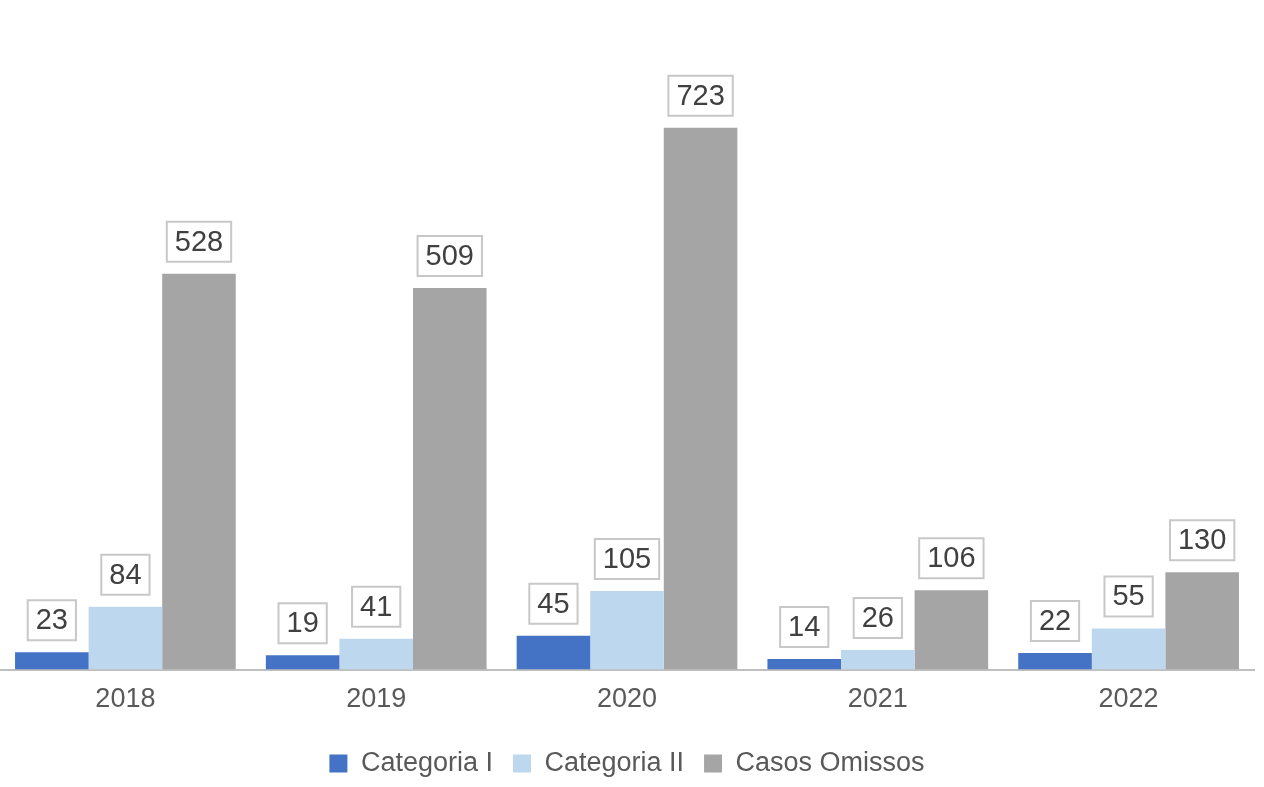 The image size is (1264, 787). What do you see at coordinates (804, 626) in the screenshot?
I see `data-label: 14` at bounding box center [804, 626].